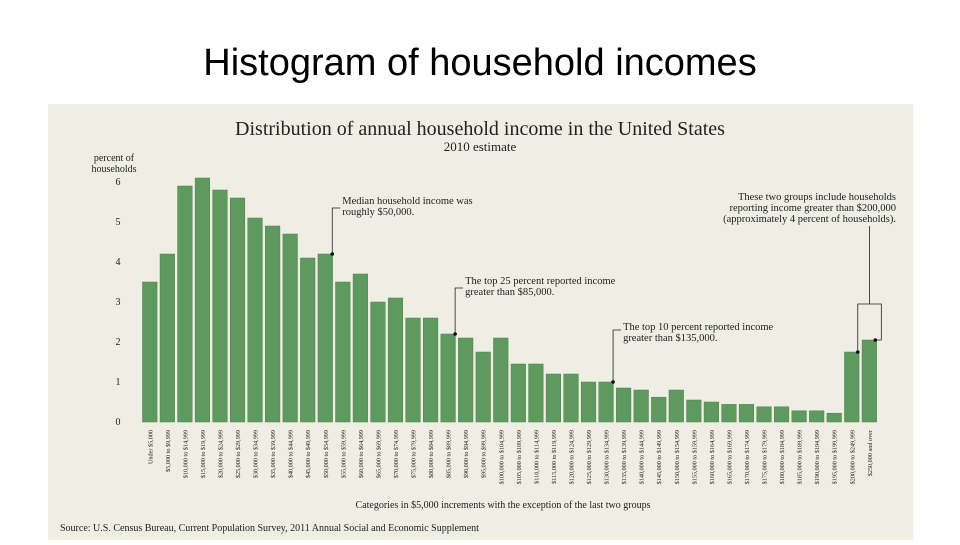  I want to click on x-tick-label: $70,000 to $74,999, so click(396, 454).